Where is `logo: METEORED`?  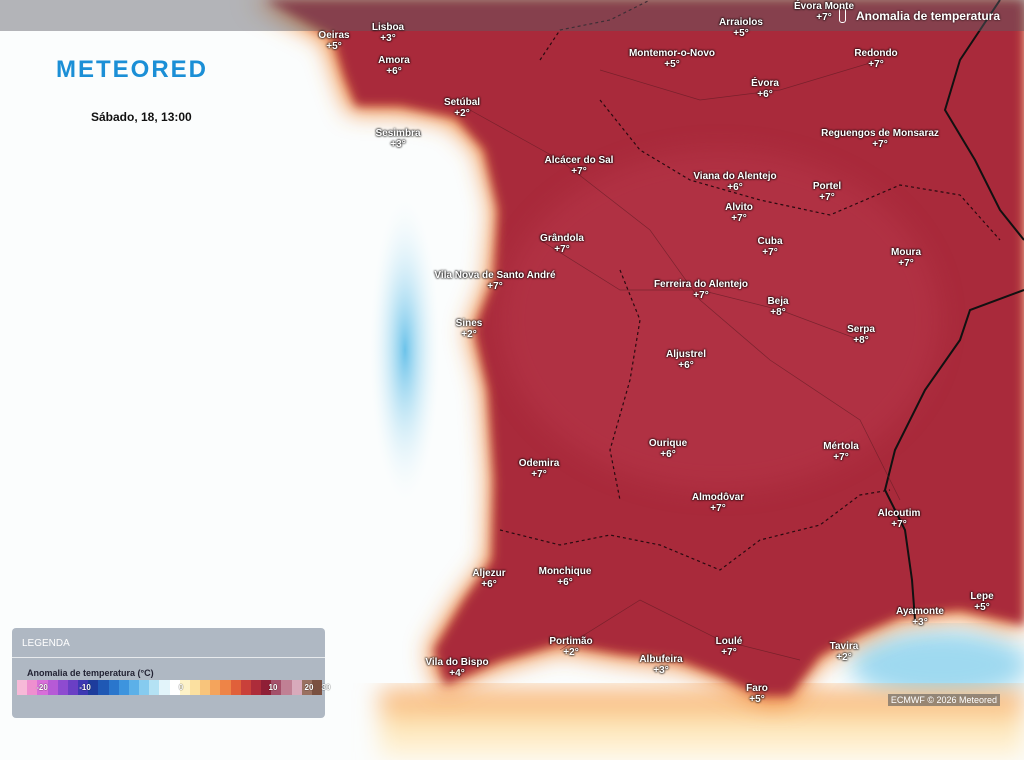
logo: METEORED is located at coordinates (132, 69).